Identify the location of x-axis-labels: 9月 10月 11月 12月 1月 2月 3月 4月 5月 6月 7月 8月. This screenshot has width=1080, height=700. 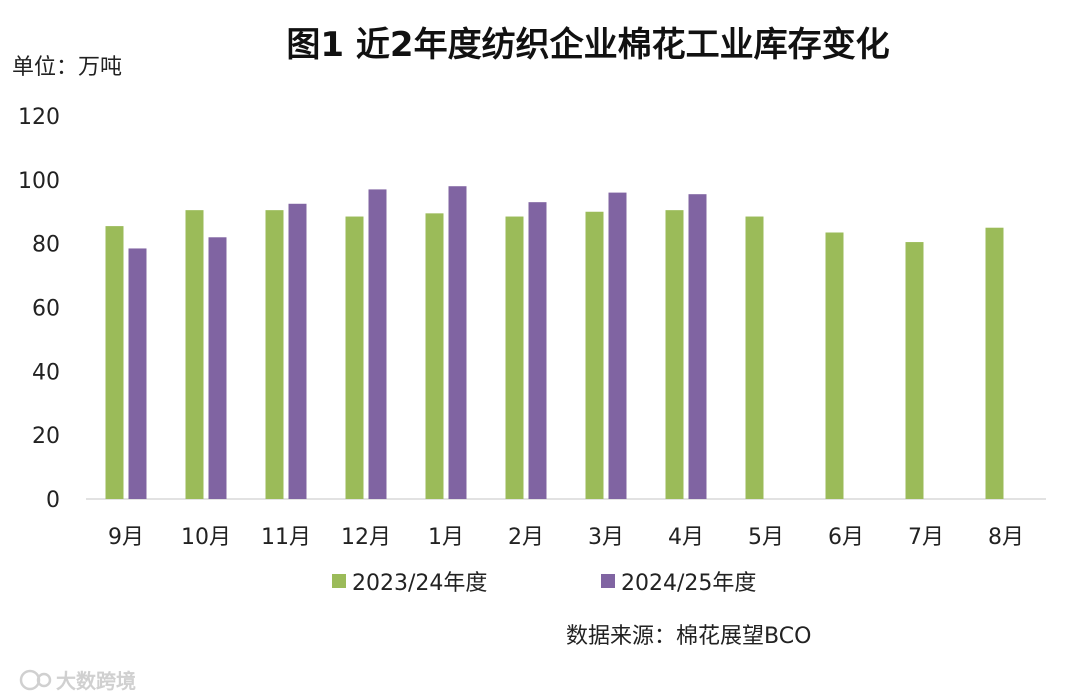
(566, 537).